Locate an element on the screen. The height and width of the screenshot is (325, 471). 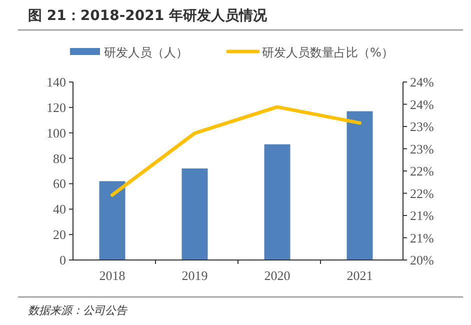
y-tick-label: 120 is located at coordinates (56, 107).